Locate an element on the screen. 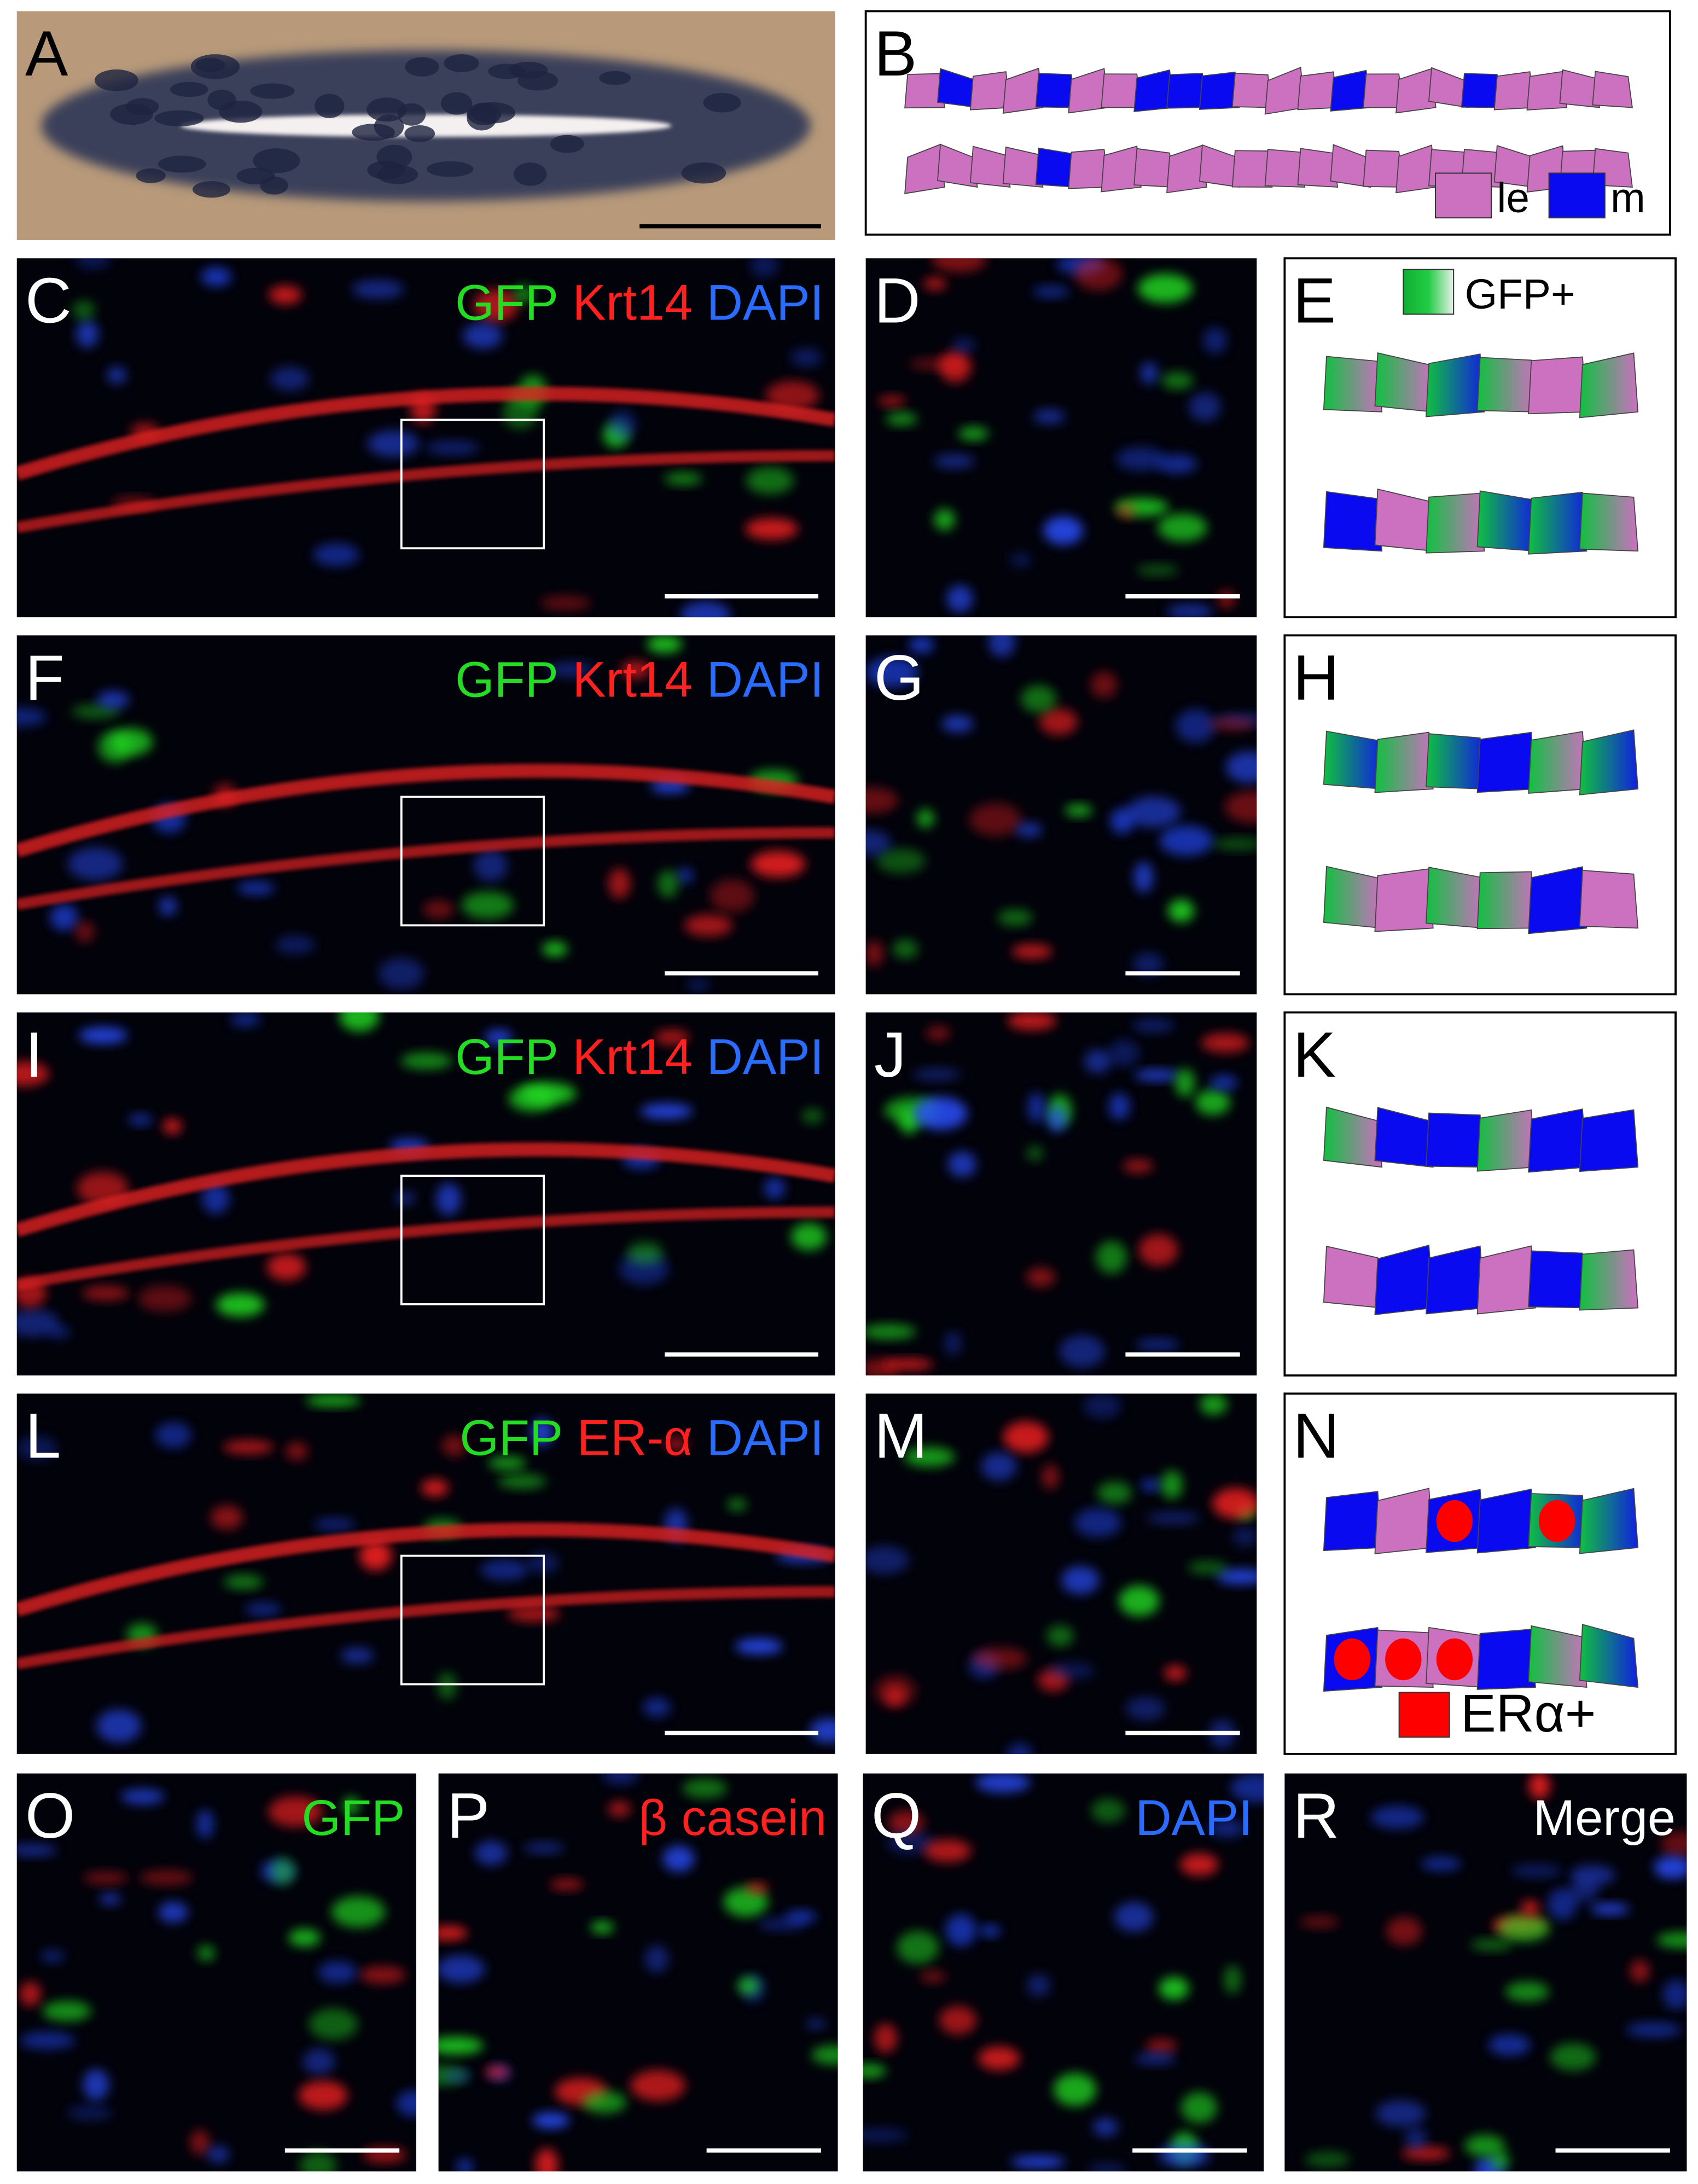 This screenshot has height=2184, width=1698. panel: Ble m is located at coordinates (1268, 123).